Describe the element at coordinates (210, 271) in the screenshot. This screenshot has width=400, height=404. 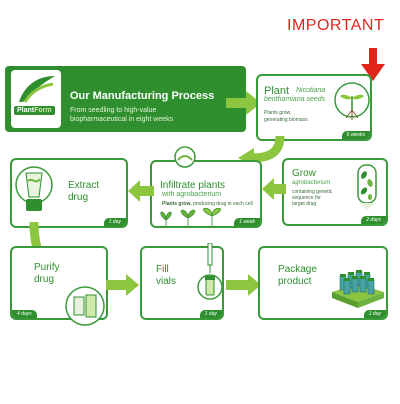
I see `vial-syringe-icon` at that location.